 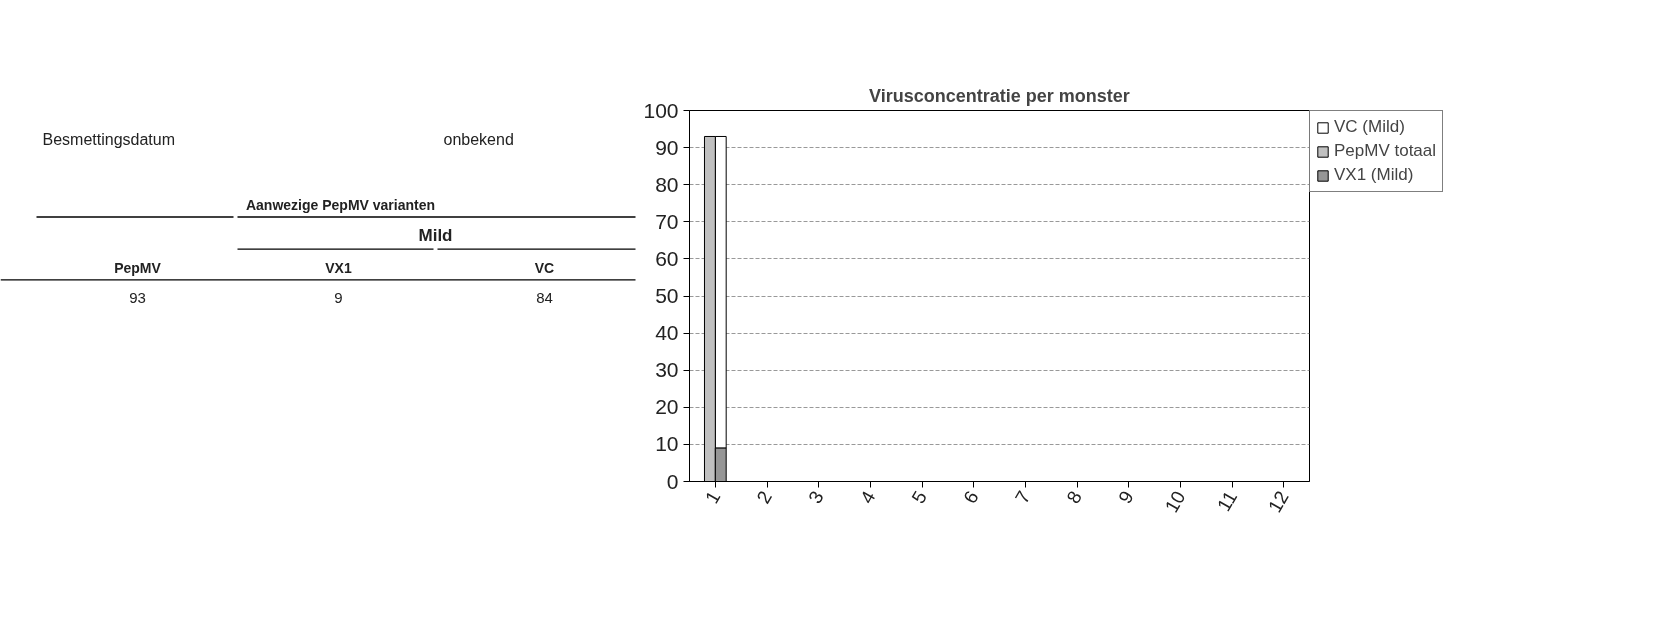 I want to click on legend-label: VX1 (Mild), so click(x=1374, y=175).